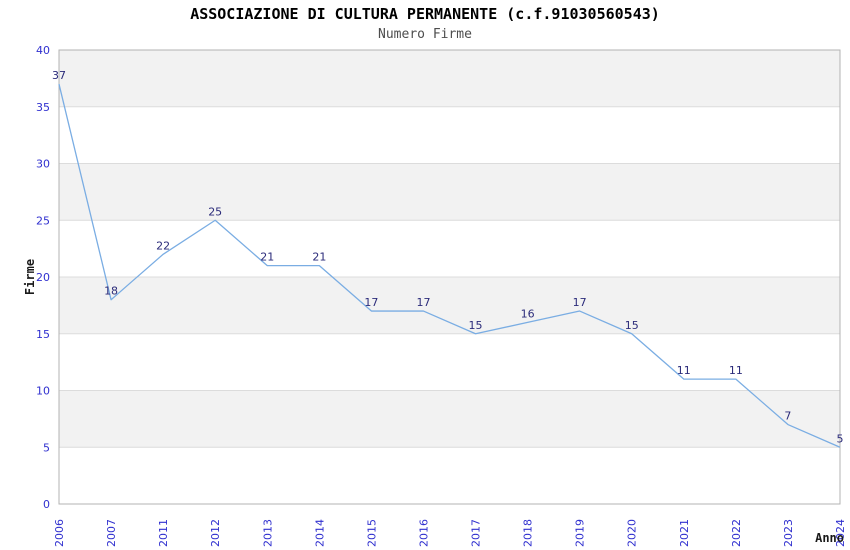 The width and height of the screenshot is (850, 550). What do you see at coordinates (163, 533) in the screenshot?
I see `x-tick-label: 2011` at bounding box center [163, 533].